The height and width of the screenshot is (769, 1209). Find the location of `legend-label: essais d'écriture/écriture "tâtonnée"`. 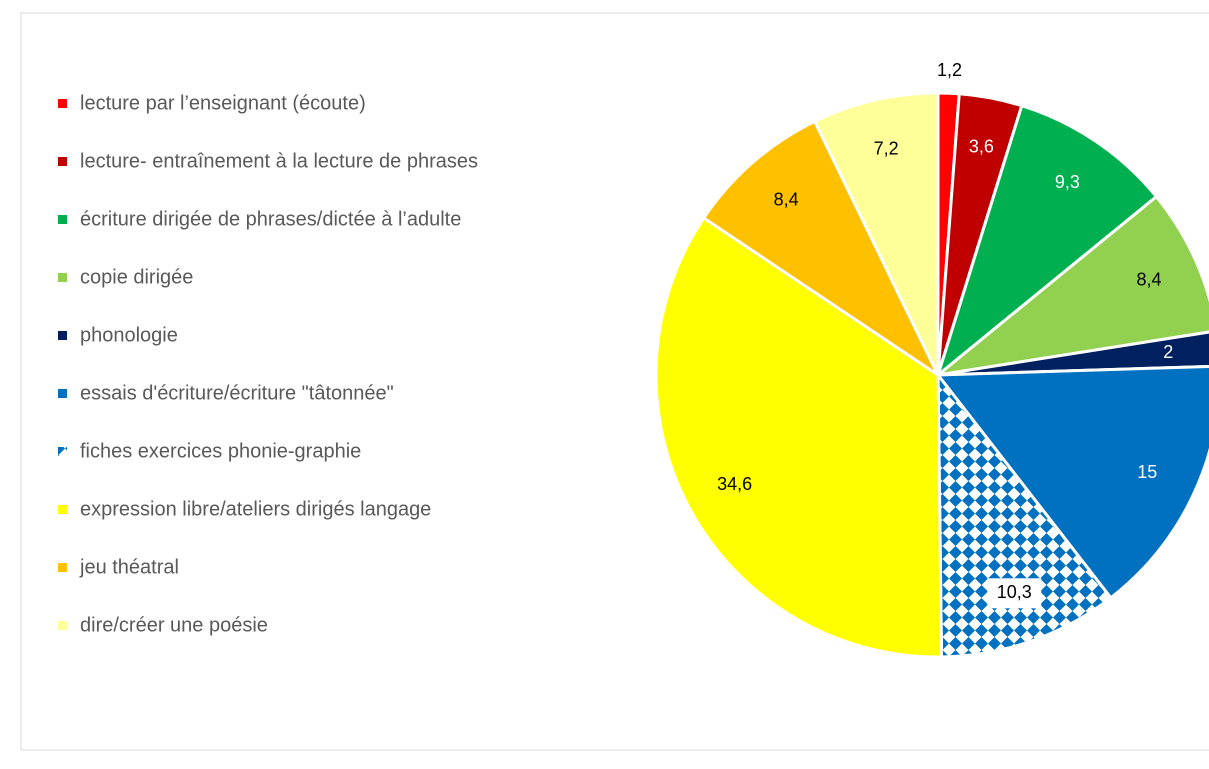

legend-label: essais d'écriture/écriture "tâtonnée" is located at coordinates (237, 393).